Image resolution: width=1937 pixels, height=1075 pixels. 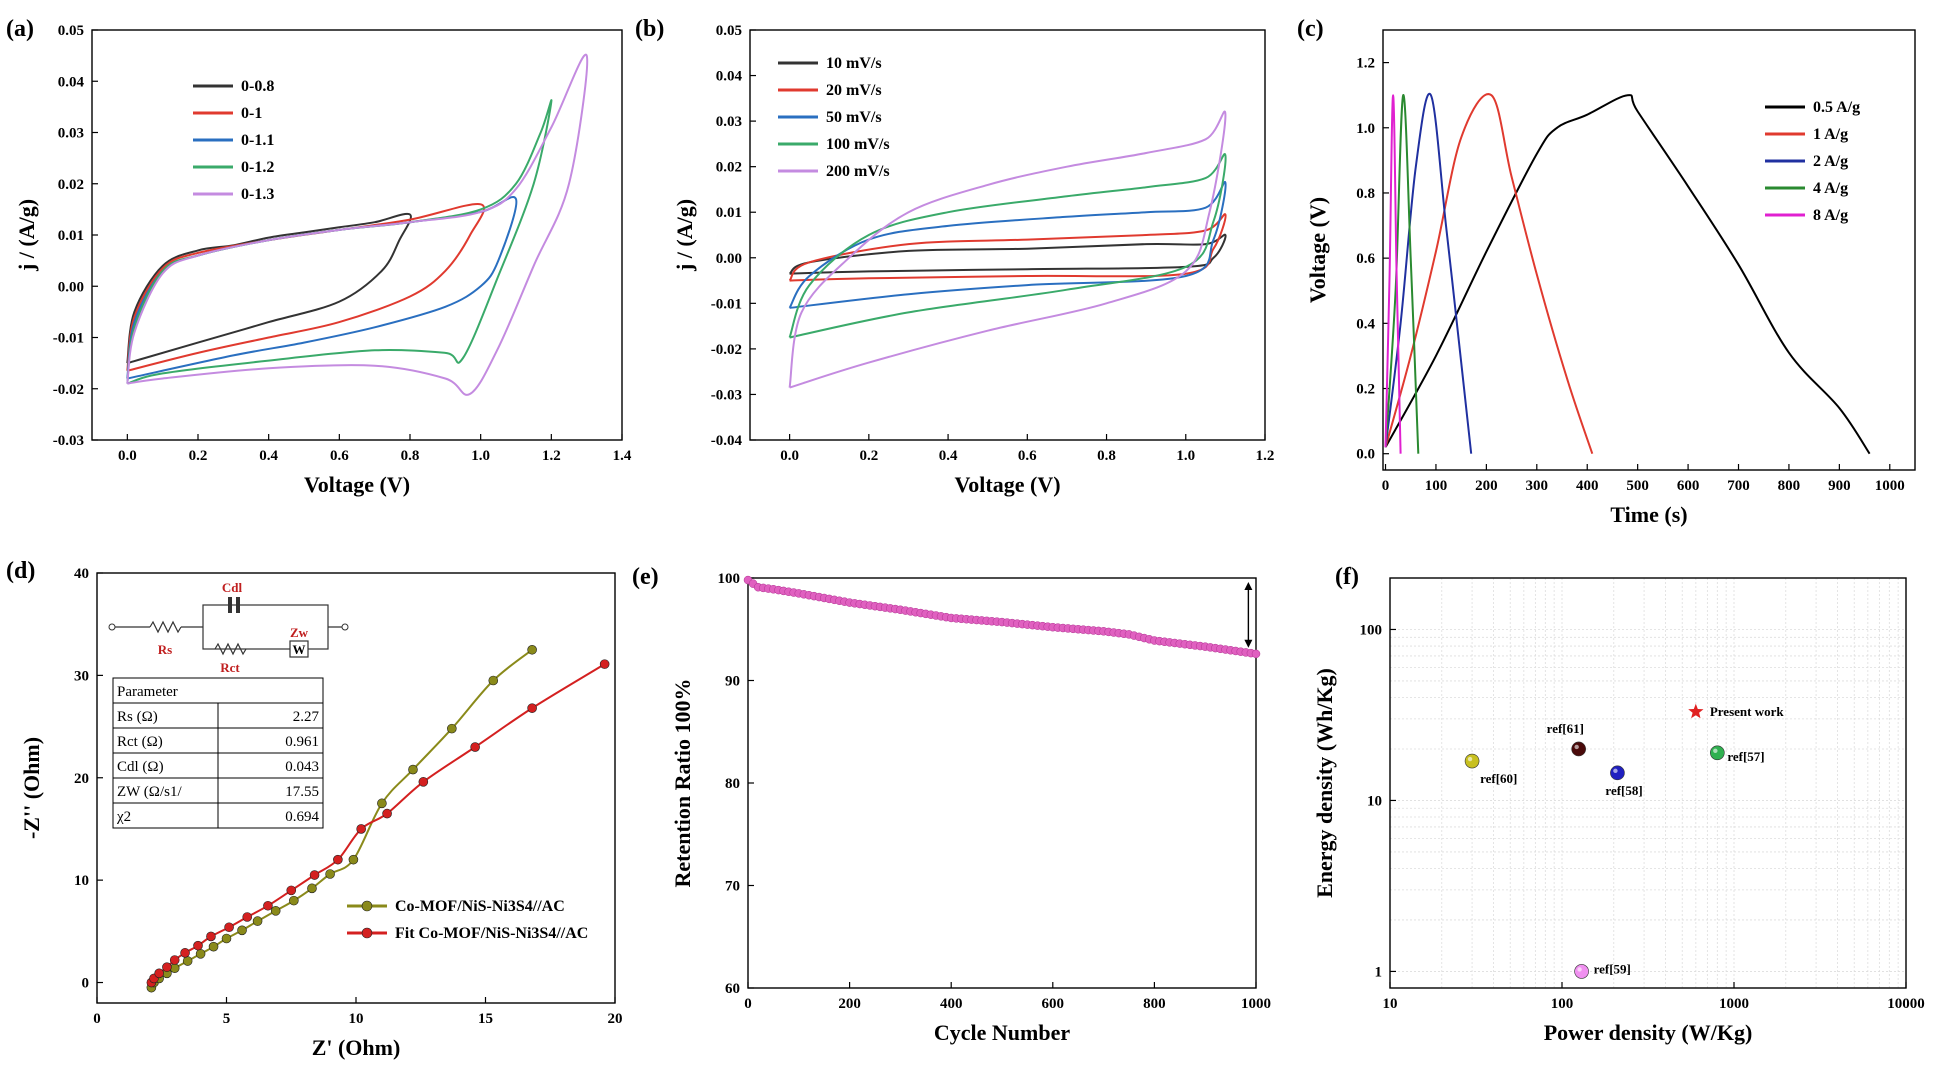 What do you see at coordinates (615, 1019) in the screenshot?
I see `x-tick-label: 20` at bounding box center [615, 1019].